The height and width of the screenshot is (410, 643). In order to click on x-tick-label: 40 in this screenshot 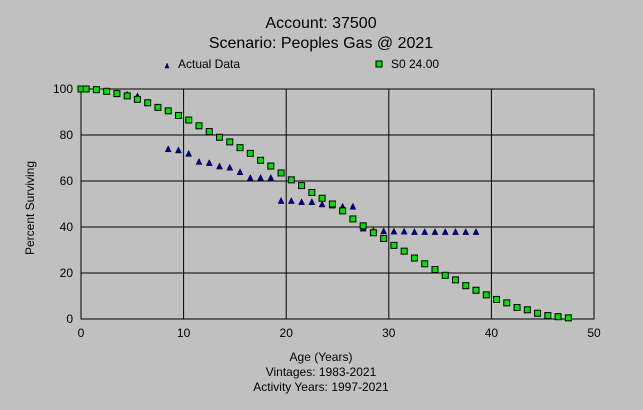, I will do `click(492, 333)`.